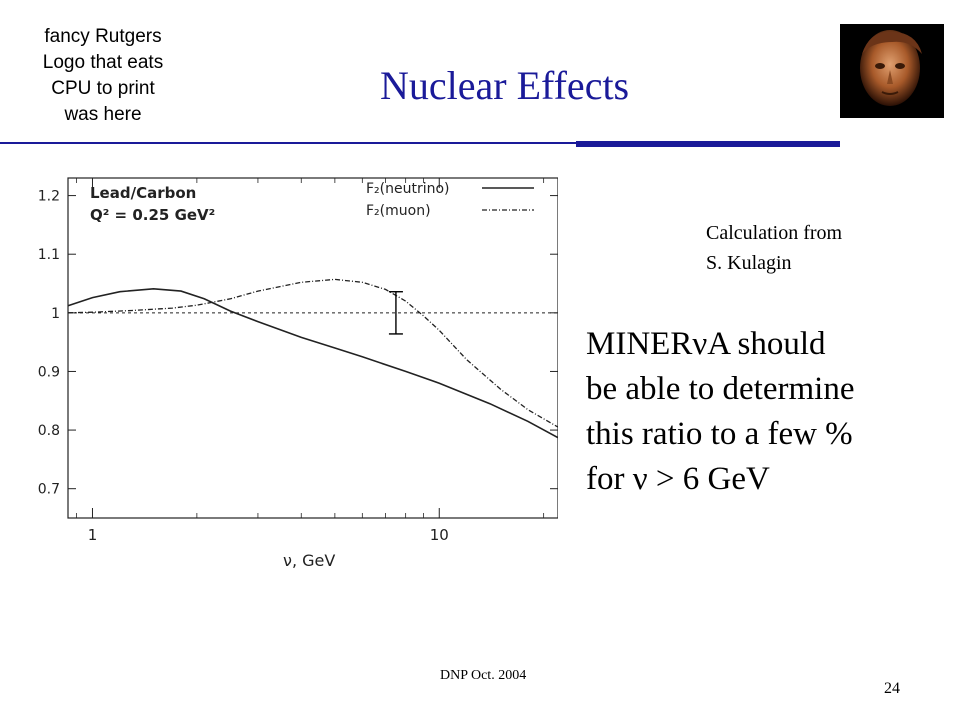 The image size is (960, 720). I want to click on series-line-neutrino, so click(313, 363).